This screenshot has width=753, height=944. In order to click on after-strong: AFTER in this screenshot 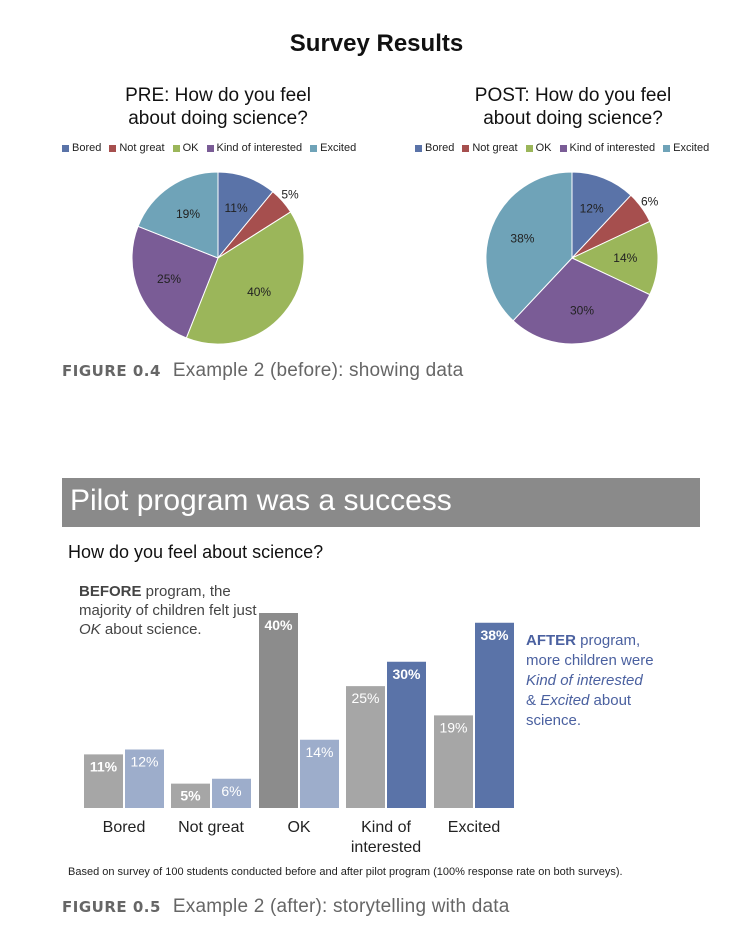, I will do `click(551, 640)`.